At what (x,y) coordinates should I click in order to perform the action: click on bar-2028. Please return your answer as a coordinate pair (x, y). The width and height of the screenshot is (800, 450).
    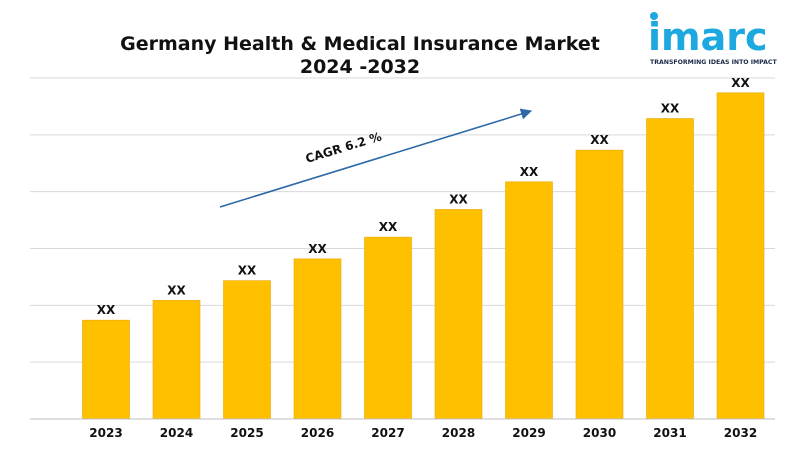
    Looking at the image, I should click on (458, 314).